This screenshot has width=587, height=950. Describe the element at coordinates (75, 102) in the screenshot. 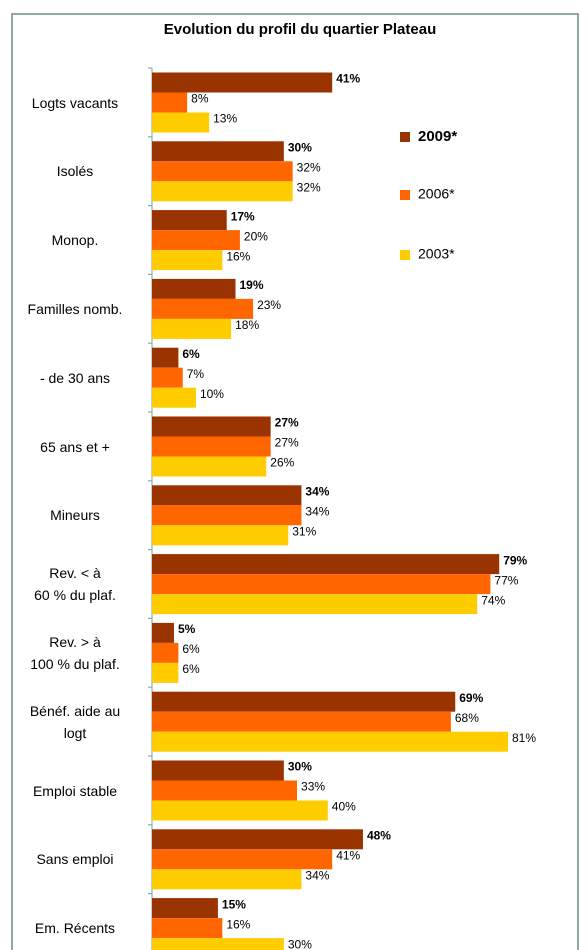

I see `category-label: Logts vacants` at that location.